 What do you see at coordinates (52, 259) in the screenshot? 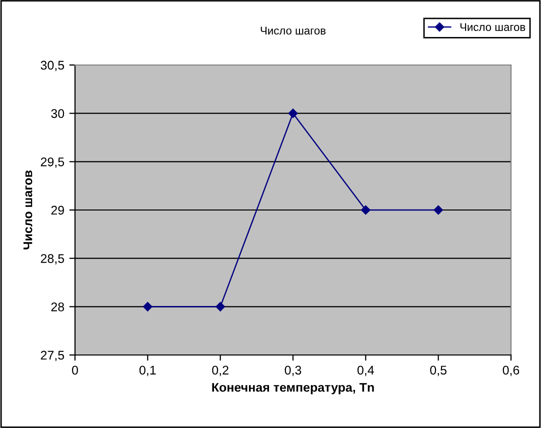
I see `y-tick-label: 28,5` at bounding box center [52, 259].